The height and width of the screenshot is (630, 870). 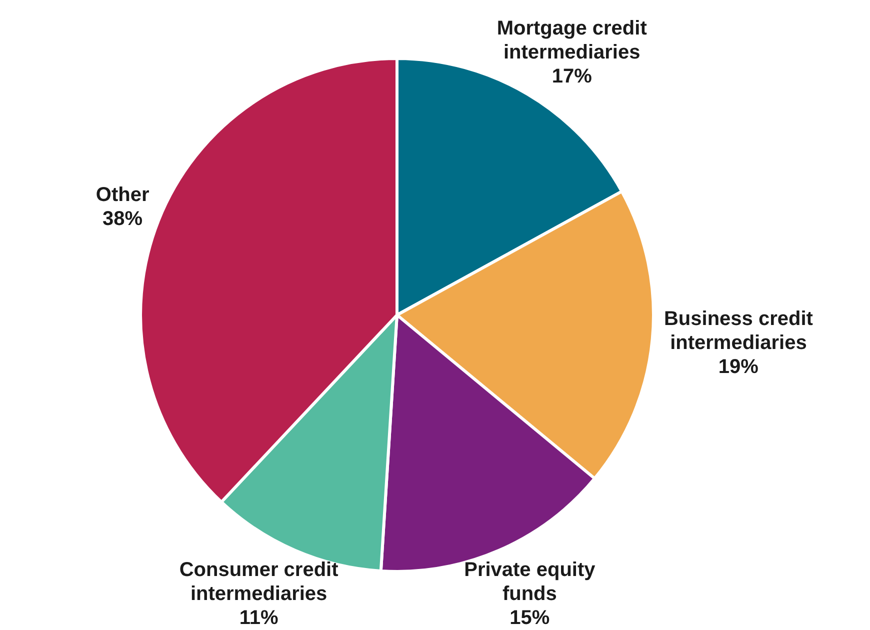 What do you see at coordinates (259, 581) in the screenshot?
I see `slice-label: Consumer credit intermediaries` at bounding box center [259, 581].